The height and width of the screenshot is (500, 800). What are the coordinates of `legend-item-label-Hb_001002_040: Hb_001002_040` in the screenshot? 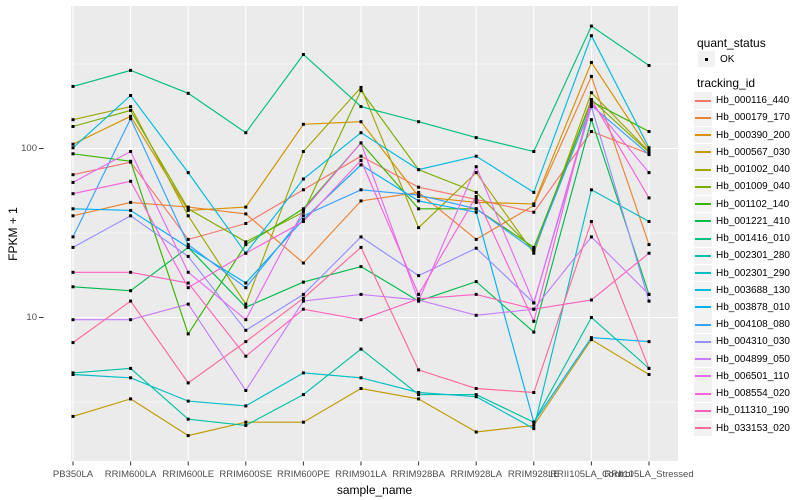 It's located at (753, 170).